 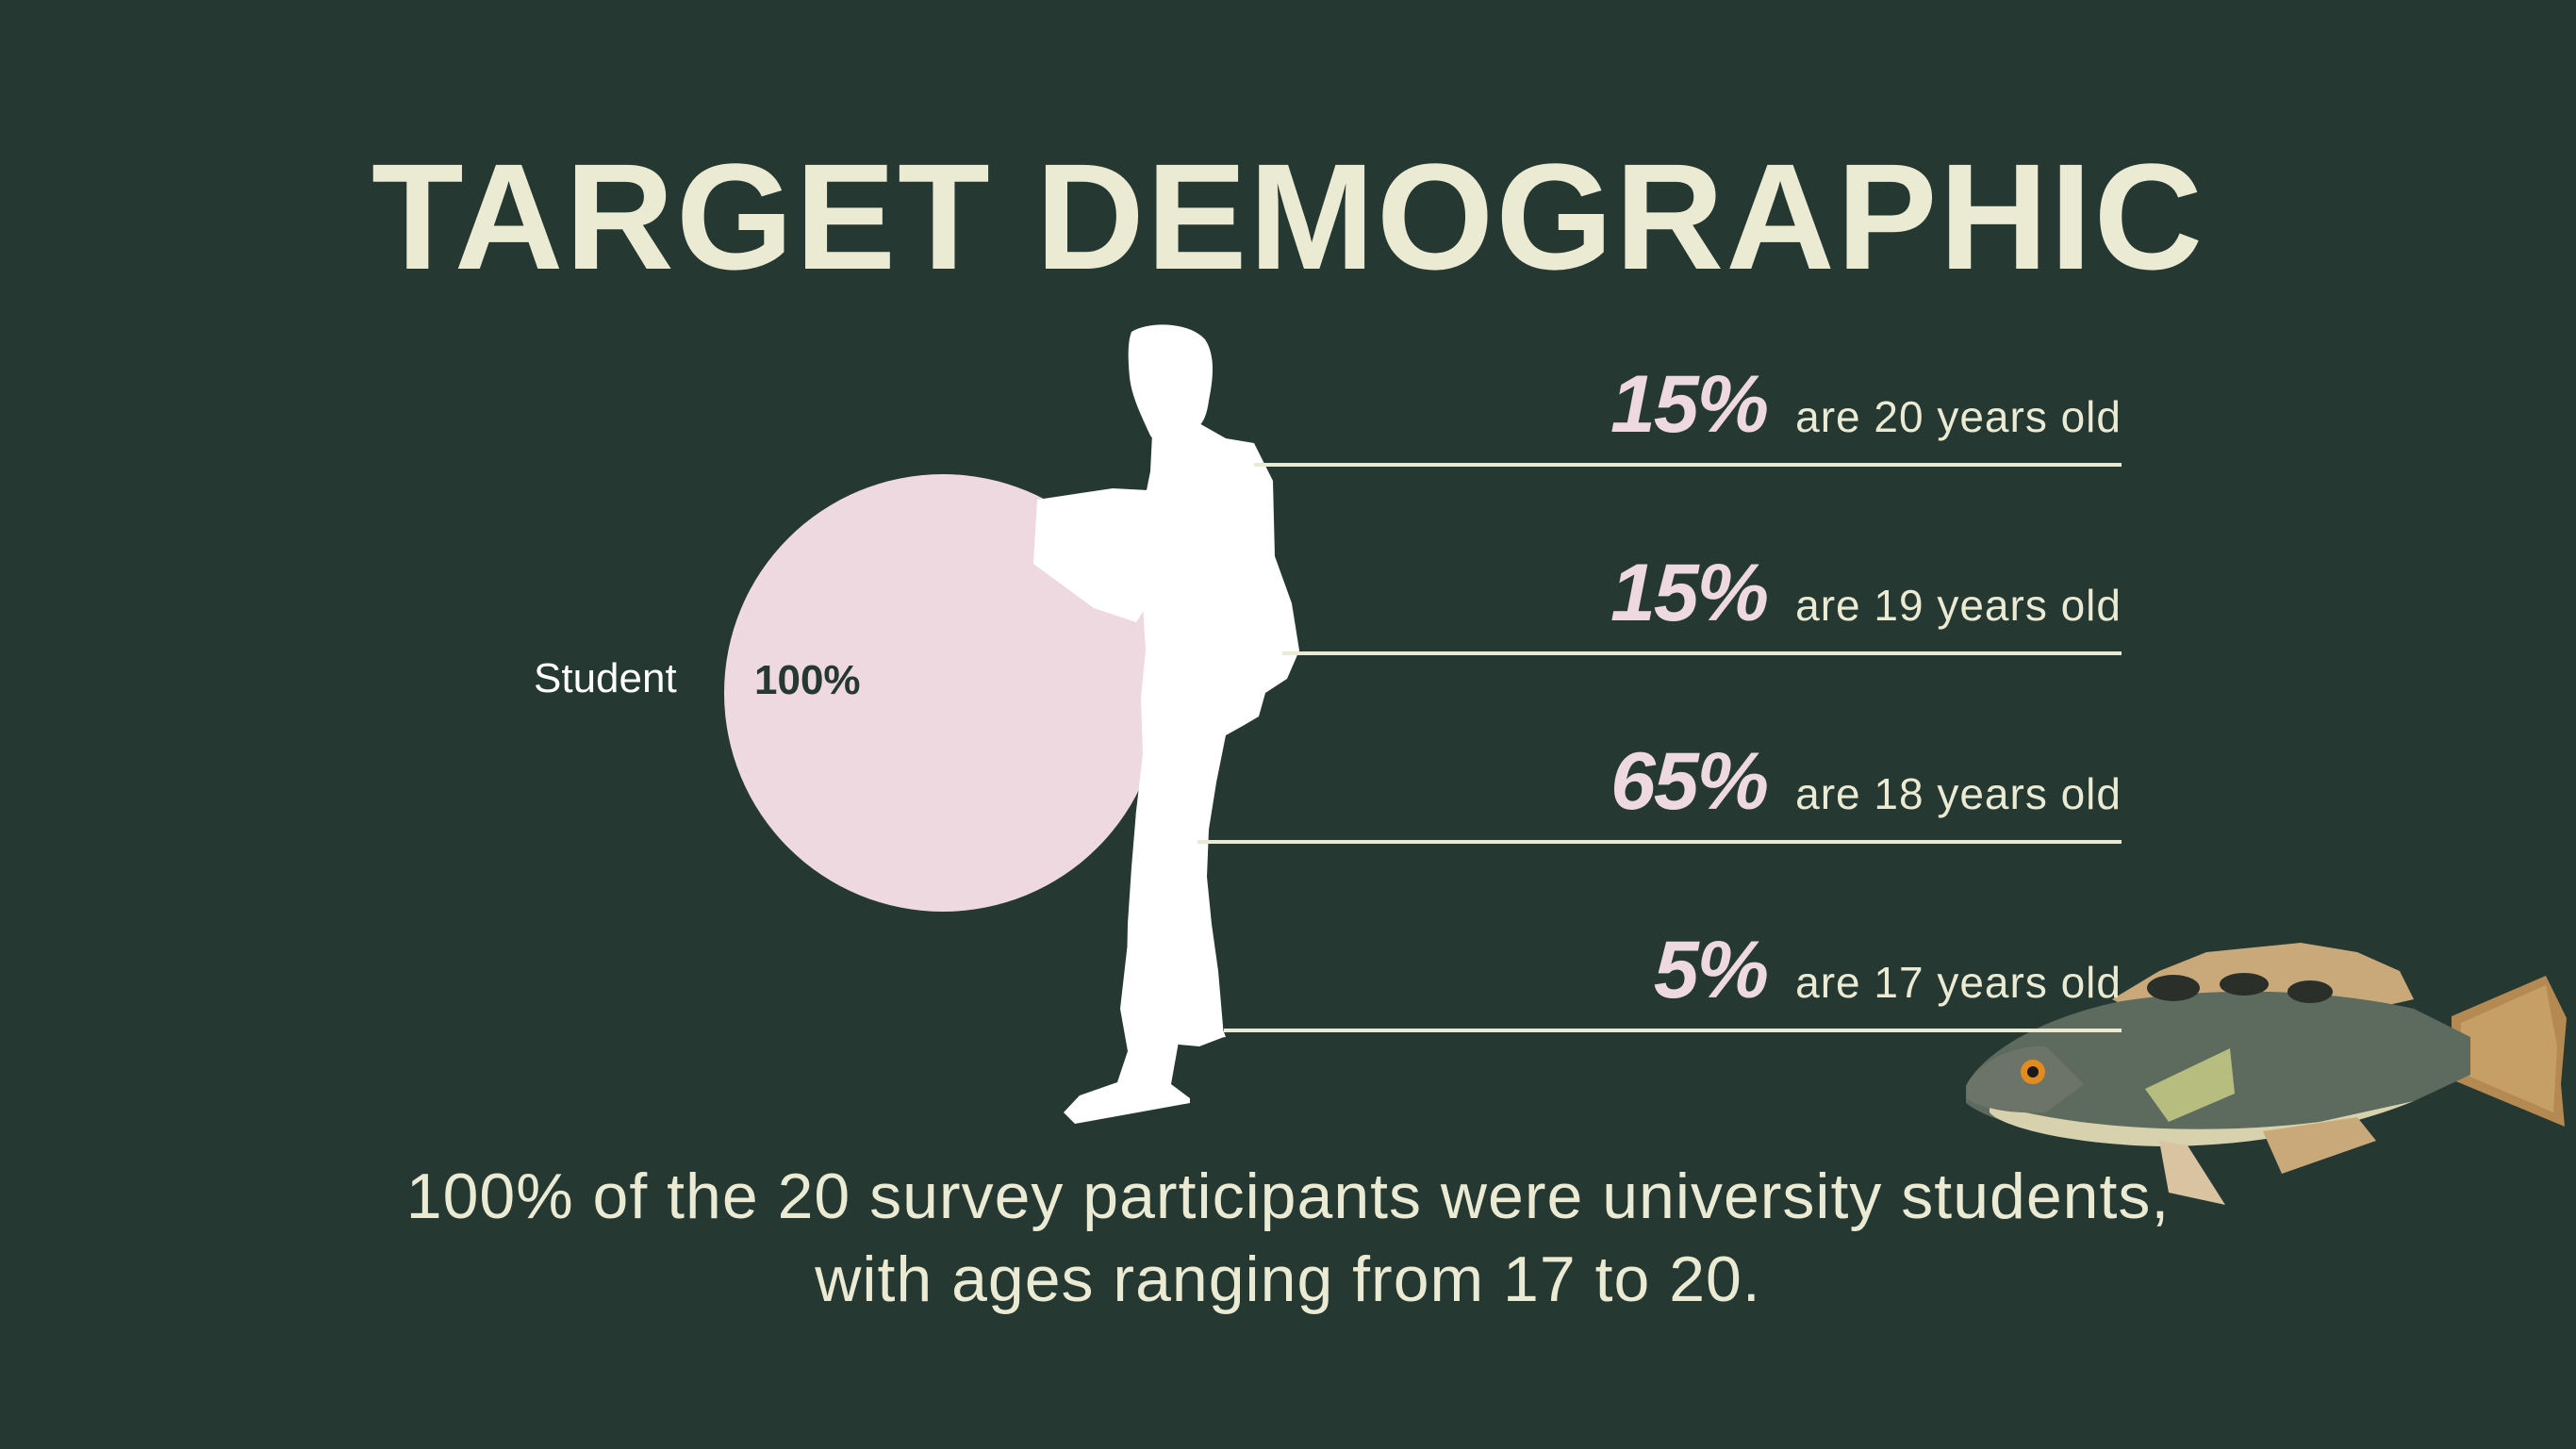 I want to click on age-stat-label: are 20 years old, so click(x=1958, y=416).